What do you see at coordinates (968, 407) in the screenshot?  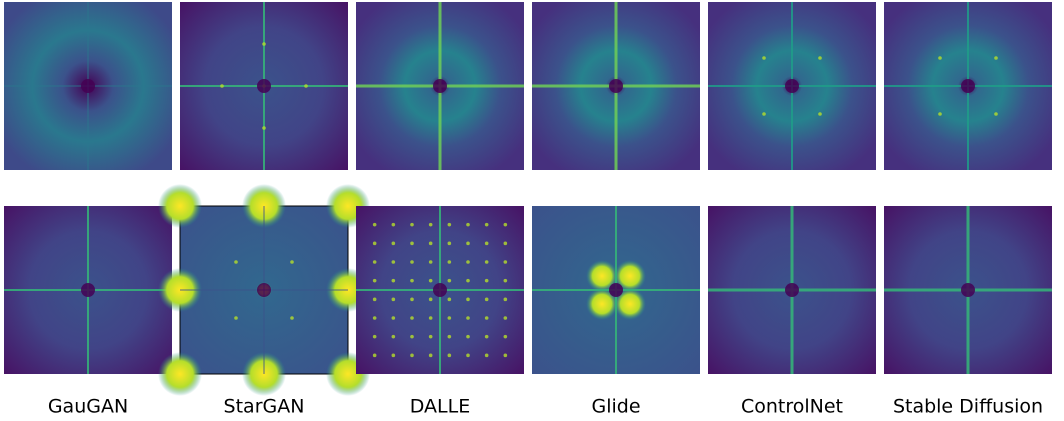 I see `panel-label: Stable Diffusion` at bounding box center [968, 407].